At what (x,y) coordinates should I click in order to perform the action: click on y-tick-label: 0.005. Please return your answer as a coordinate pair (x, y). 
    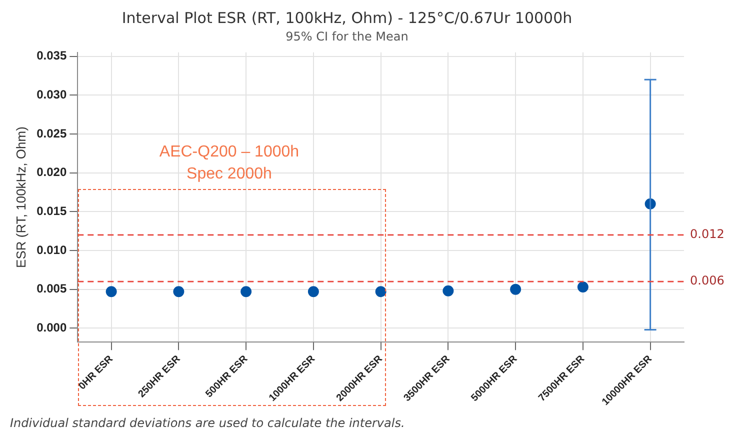
    Looking at the image, I should click on (51, 289).